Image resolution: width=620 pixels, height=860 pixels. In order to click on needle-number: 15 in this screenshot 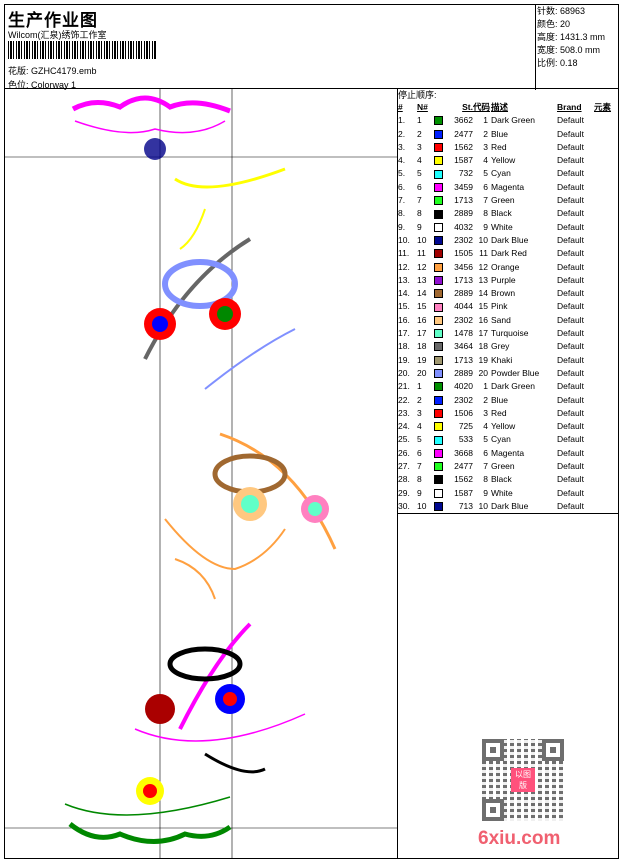, I will do `click(422, 306)`.